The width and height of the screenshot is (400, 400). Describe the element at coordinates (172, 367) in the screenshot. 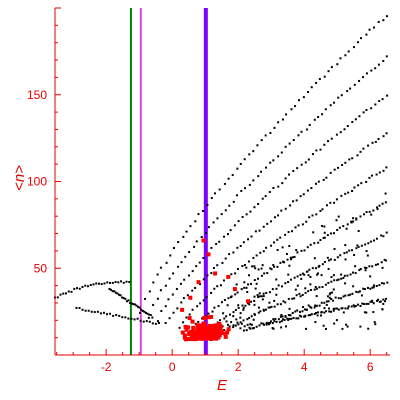

I see `x-tick-label: 0` at that location.